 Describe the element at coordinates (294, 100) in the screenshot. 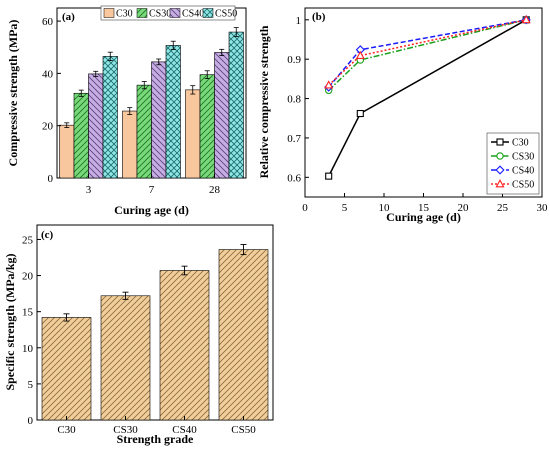

I see `panel-b-y-tick-label: 0.8` at that location.